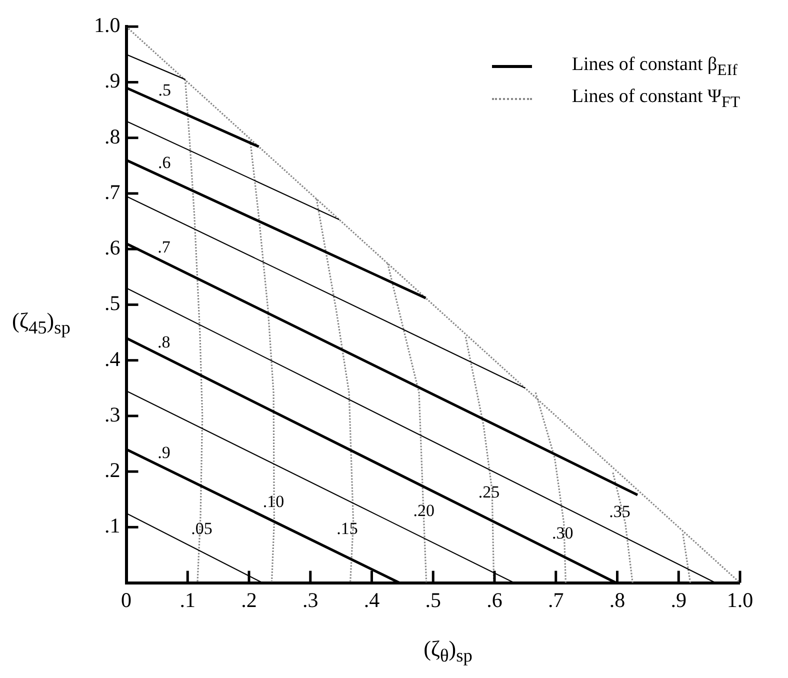  Describe the element at coordinates (164, 452) in the screenshot. I see `series-label: .9` at that location.